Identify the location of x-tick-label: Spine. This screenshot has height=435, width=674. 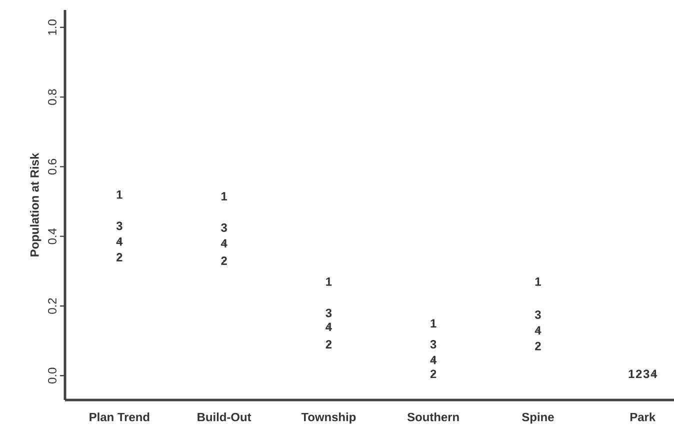
(538, 418).